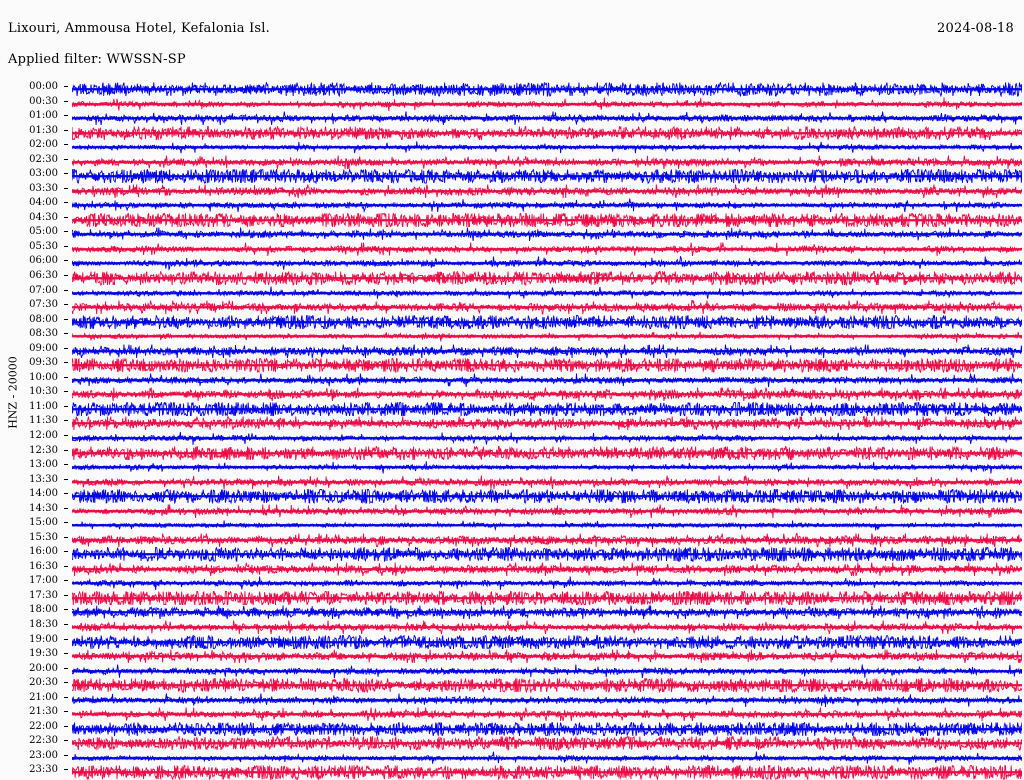 The image size is (1024, 780). I want to click on row-time-label: 01:00, so click(43, 116).